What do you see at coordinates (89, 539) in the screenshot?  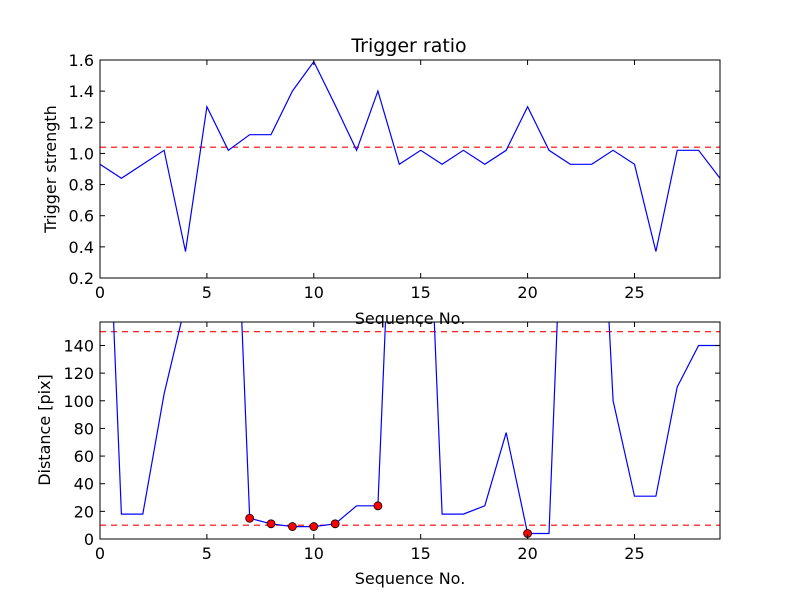 I see `y-tick-label: 0` at bounding box center [89, 539].